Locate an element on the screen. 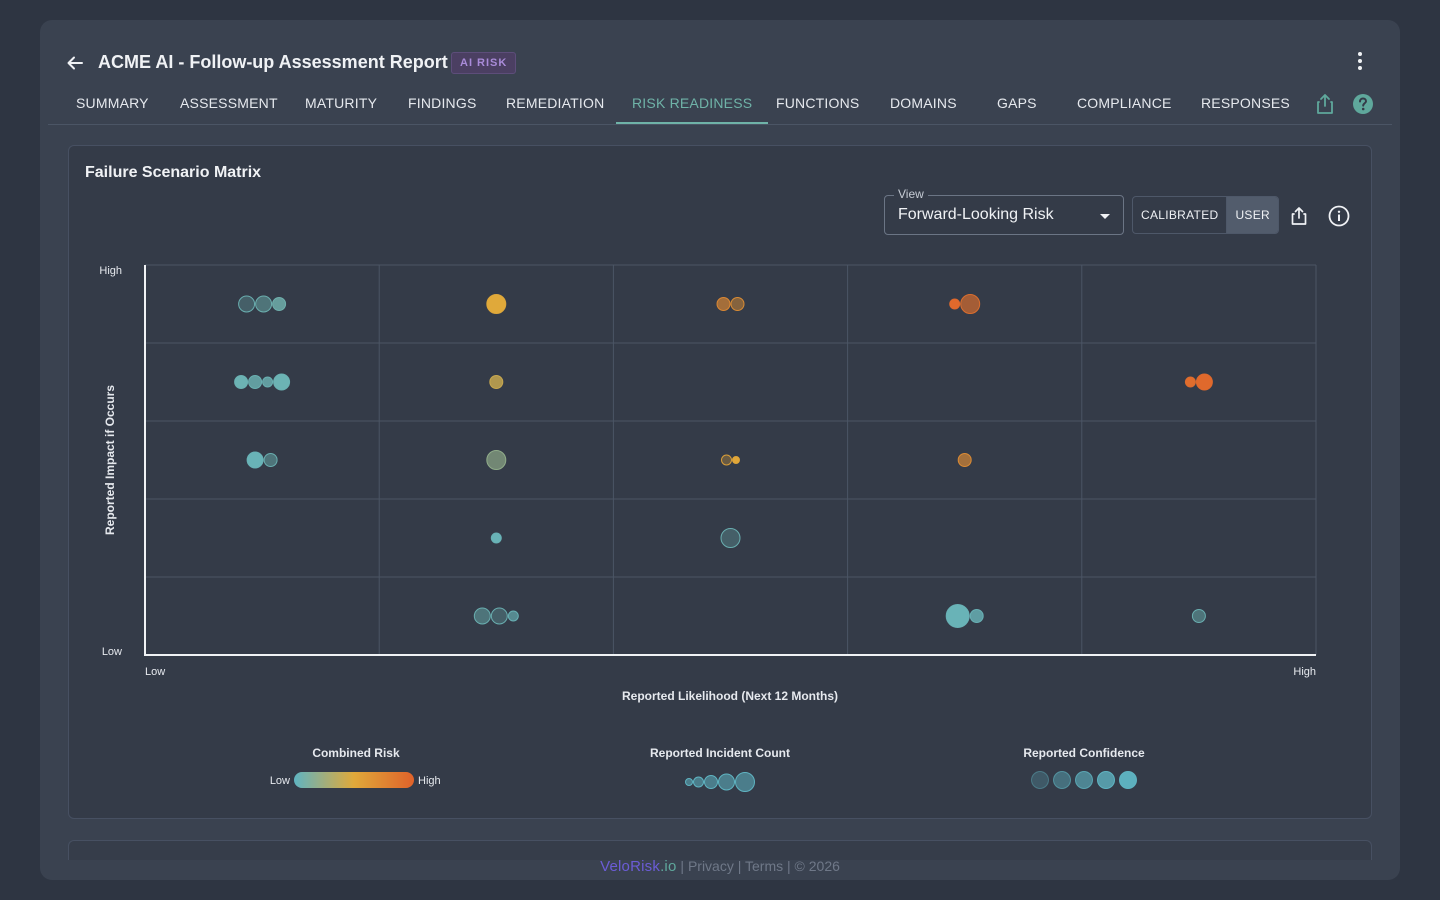 The width and height of the screenshot is (1440, 900). tab-responses: RESPONSES is located at coordinates (1245, 103).